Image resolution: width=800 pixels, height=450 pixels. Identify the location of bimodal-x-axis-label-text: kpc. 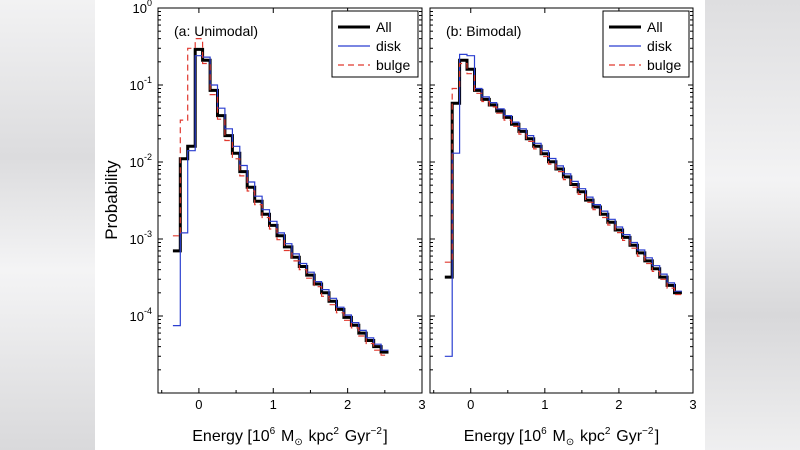
(590, 436).